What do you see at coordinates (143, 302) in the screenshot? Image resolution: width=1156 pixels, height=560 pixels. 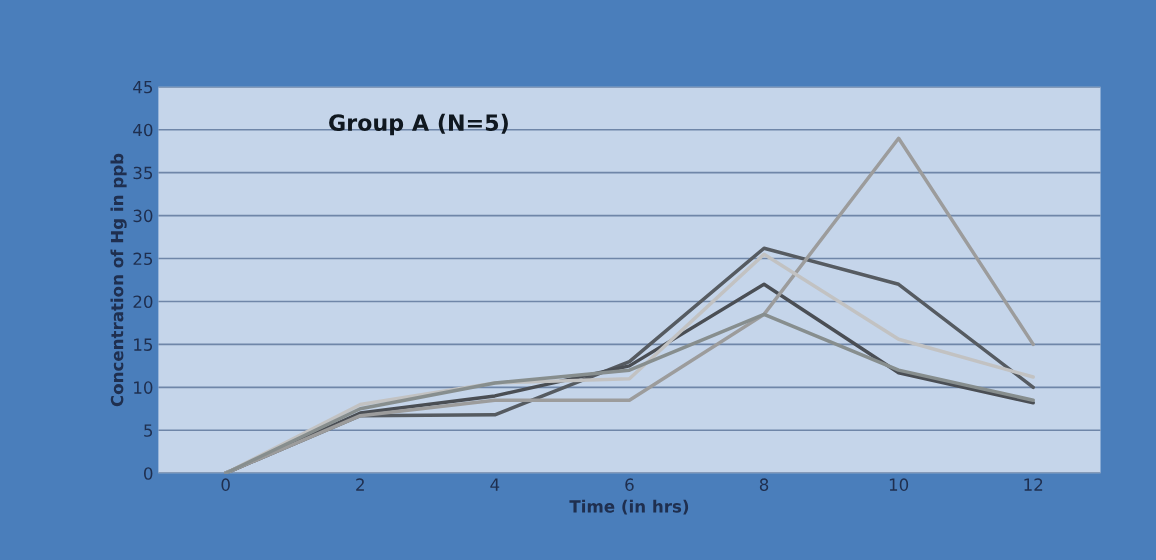 I see `y-tick-label: 20` at bounding box center [143, 302].